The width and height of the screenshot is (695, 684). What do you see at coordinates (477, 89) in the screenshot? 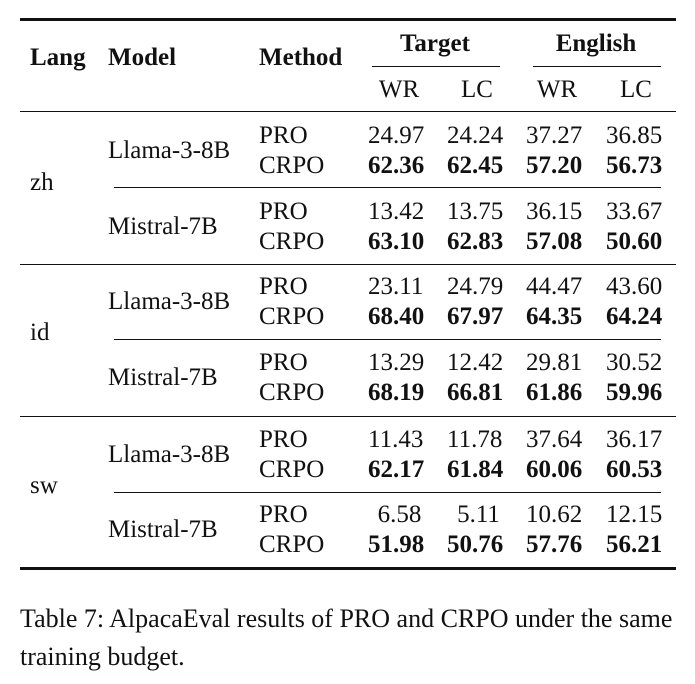
I see `subheader-target-lc: LC` at bounding box center [477, 89].